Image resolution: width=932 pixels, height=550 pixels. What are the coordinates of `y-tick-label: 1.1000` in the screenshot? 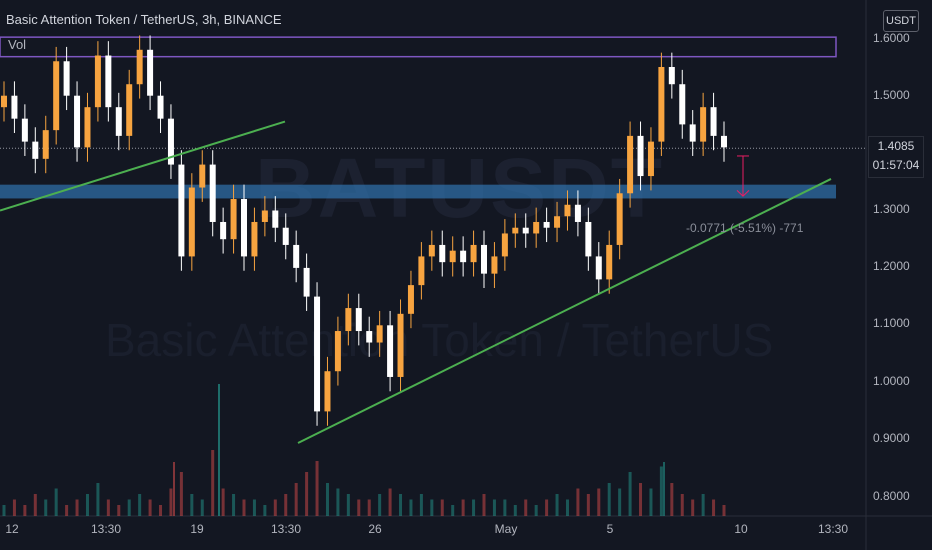 It's located at (891, 323).